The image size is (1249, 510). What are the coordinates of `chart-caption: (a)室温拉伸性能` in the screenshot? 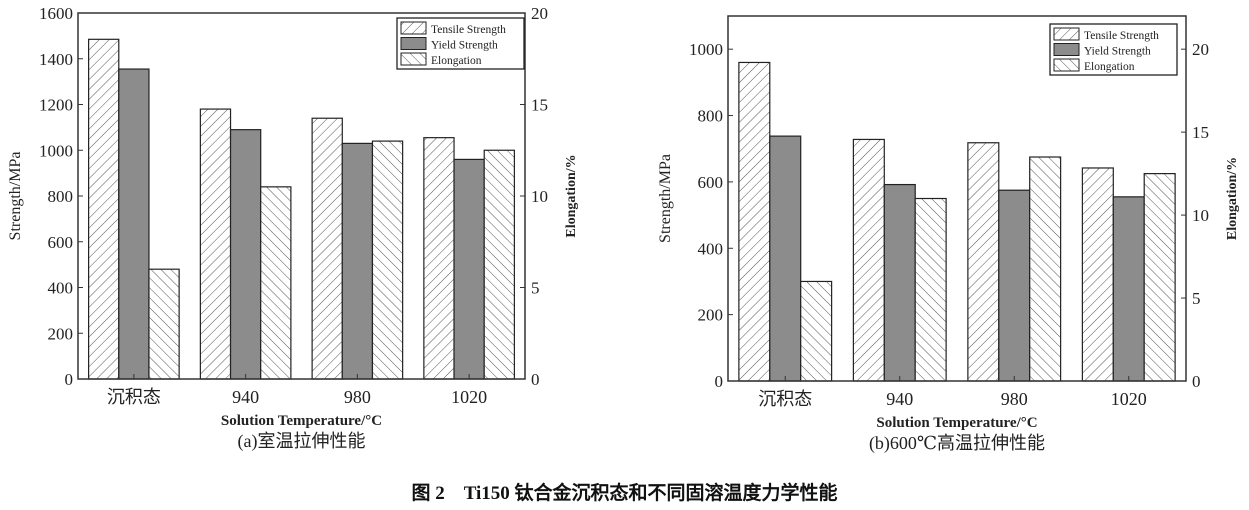 It's located at (302, 441).